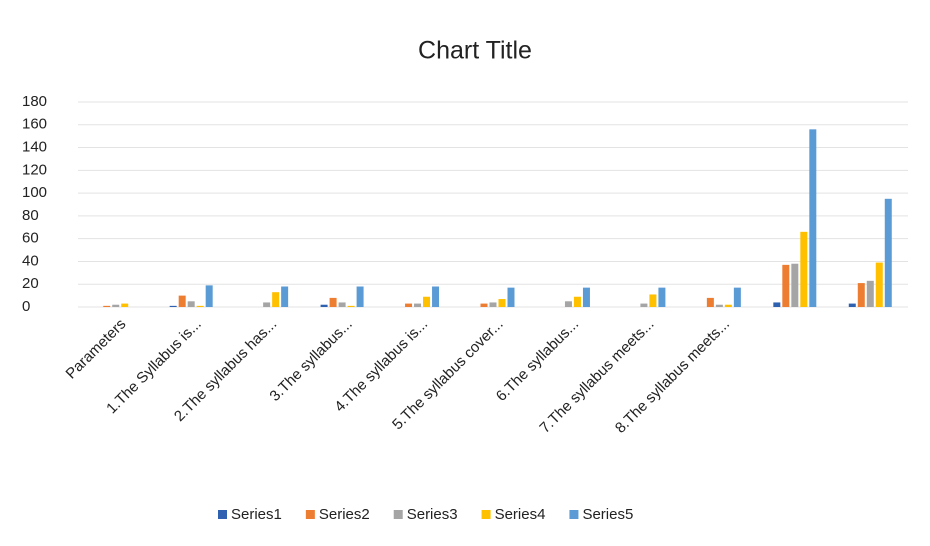 Image resolution: width=930 pixels, height=546 pixels. Describe the element at coordinates (520, 514) in the screenshot. I see `legend-label: Series4` at that location.